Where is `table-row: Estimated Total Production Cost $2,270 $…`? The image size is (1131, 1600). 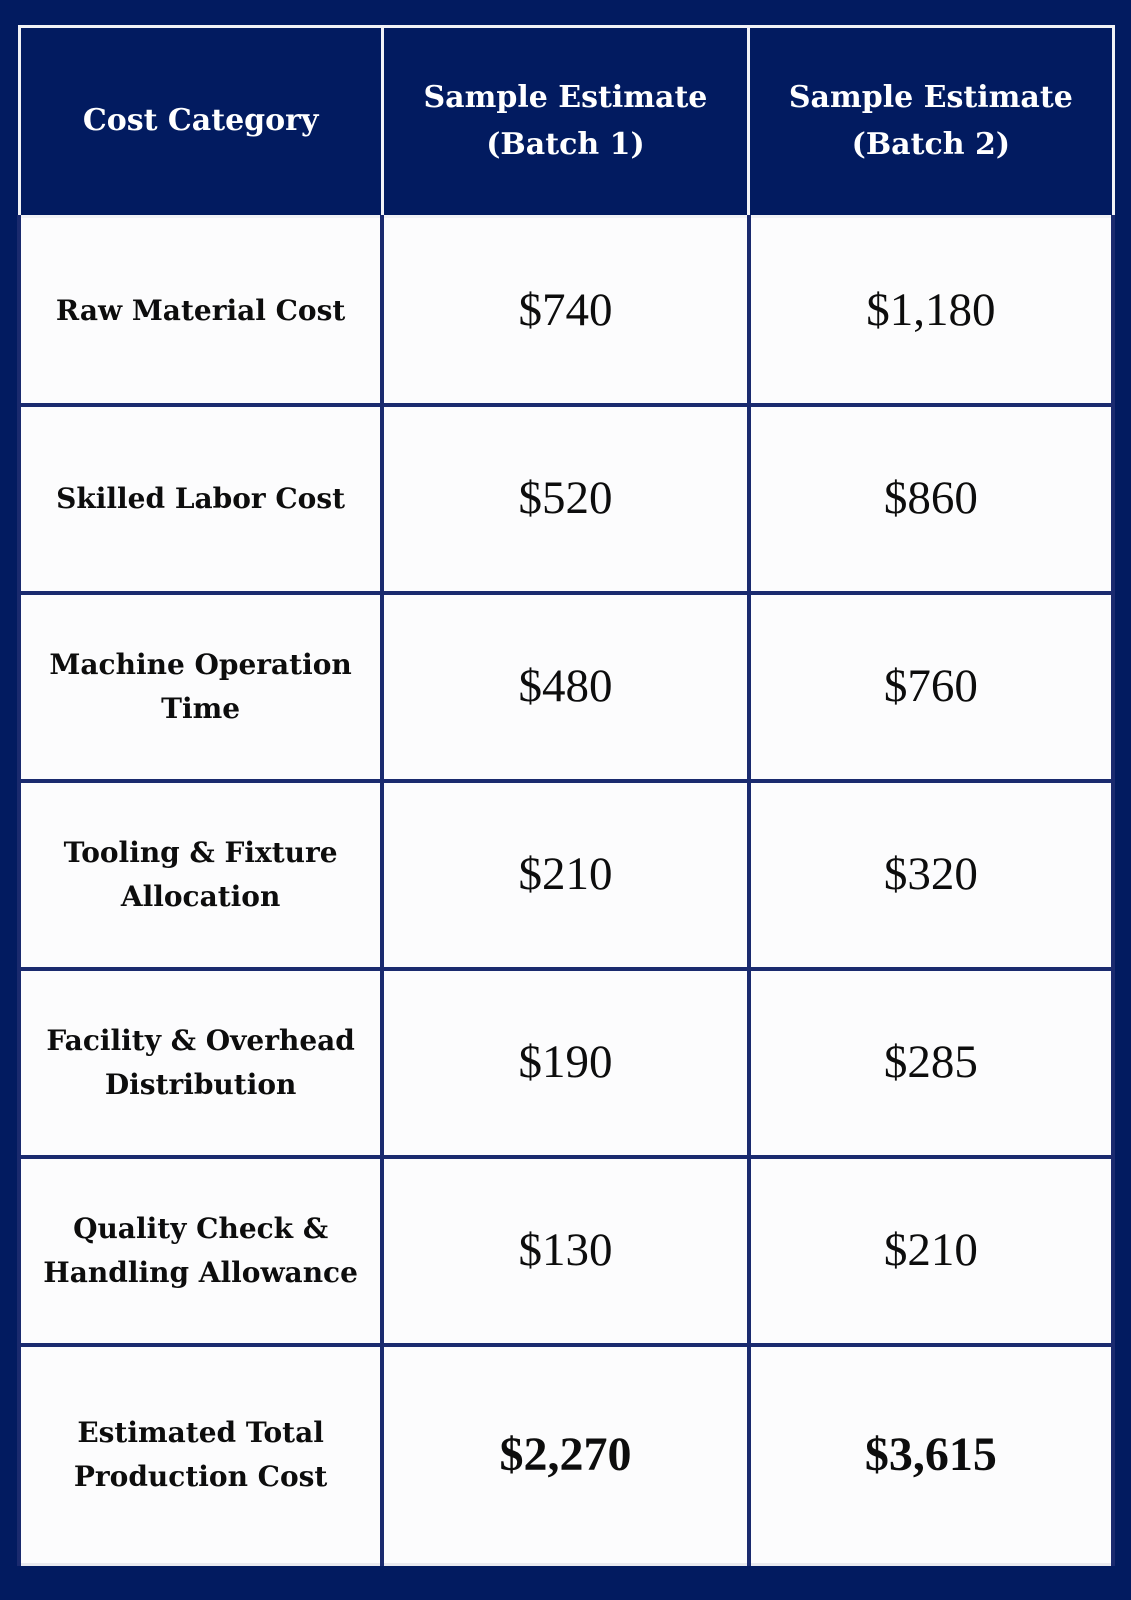
table-row: Estimated Total Production Cost $2,270 $… is located at coordinates (566, 1454).